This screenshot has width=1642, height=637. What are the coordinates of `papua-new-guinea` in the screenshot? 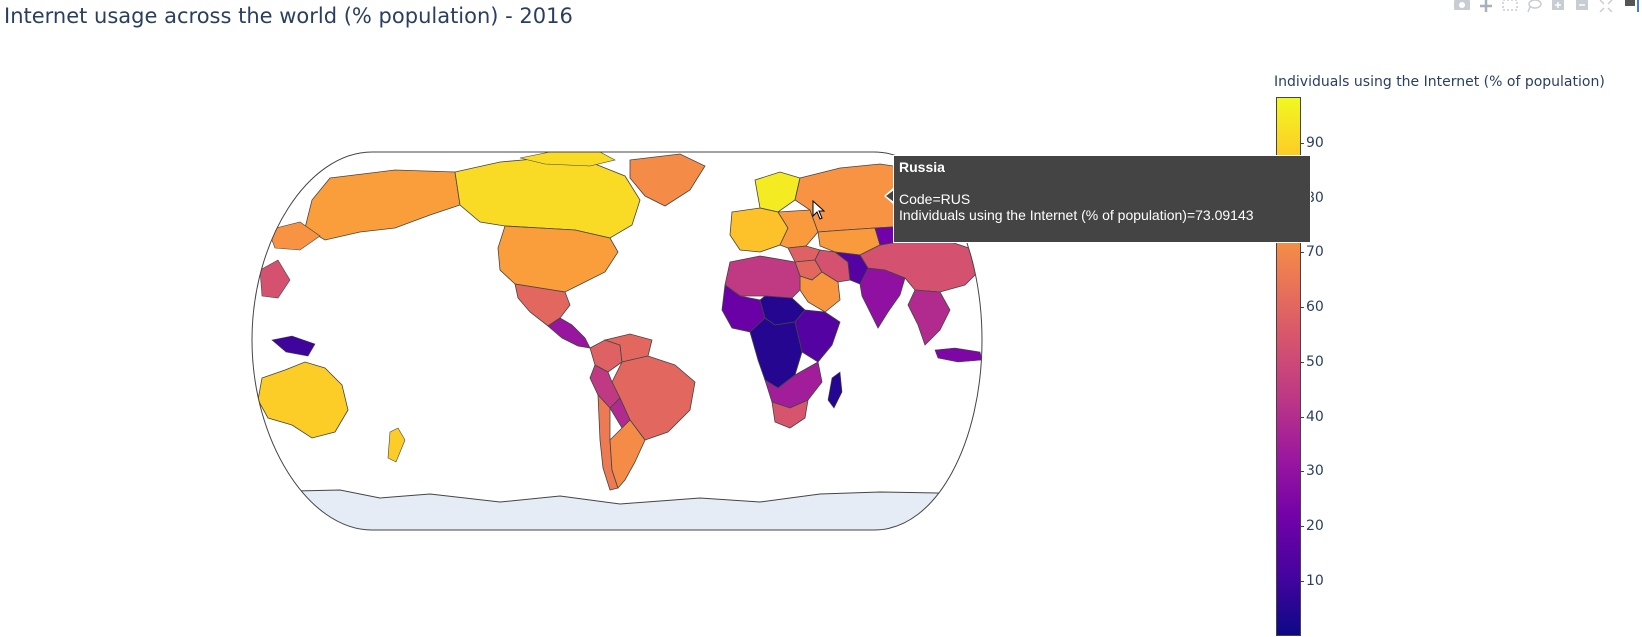 It's located at (293, 346).